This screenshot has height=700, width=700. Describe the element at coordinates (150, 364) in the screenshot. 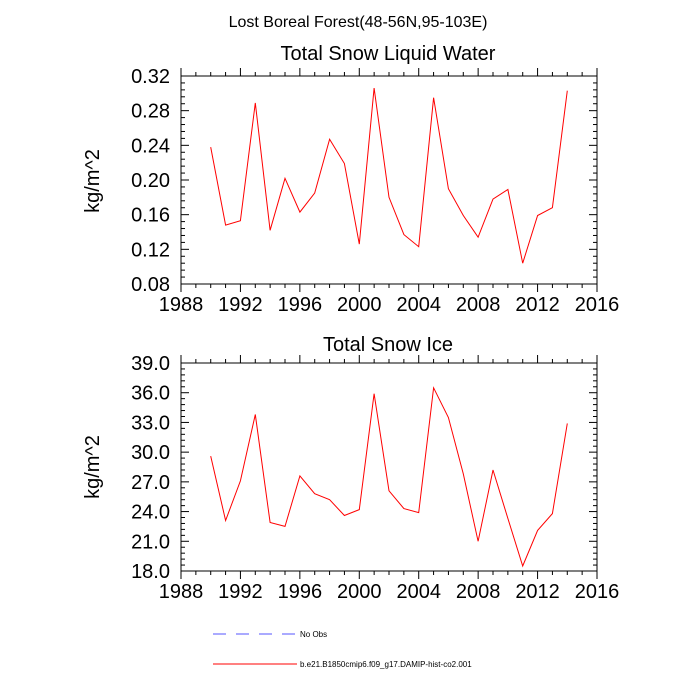

I see `y-tick-label: 39.0` at that location.